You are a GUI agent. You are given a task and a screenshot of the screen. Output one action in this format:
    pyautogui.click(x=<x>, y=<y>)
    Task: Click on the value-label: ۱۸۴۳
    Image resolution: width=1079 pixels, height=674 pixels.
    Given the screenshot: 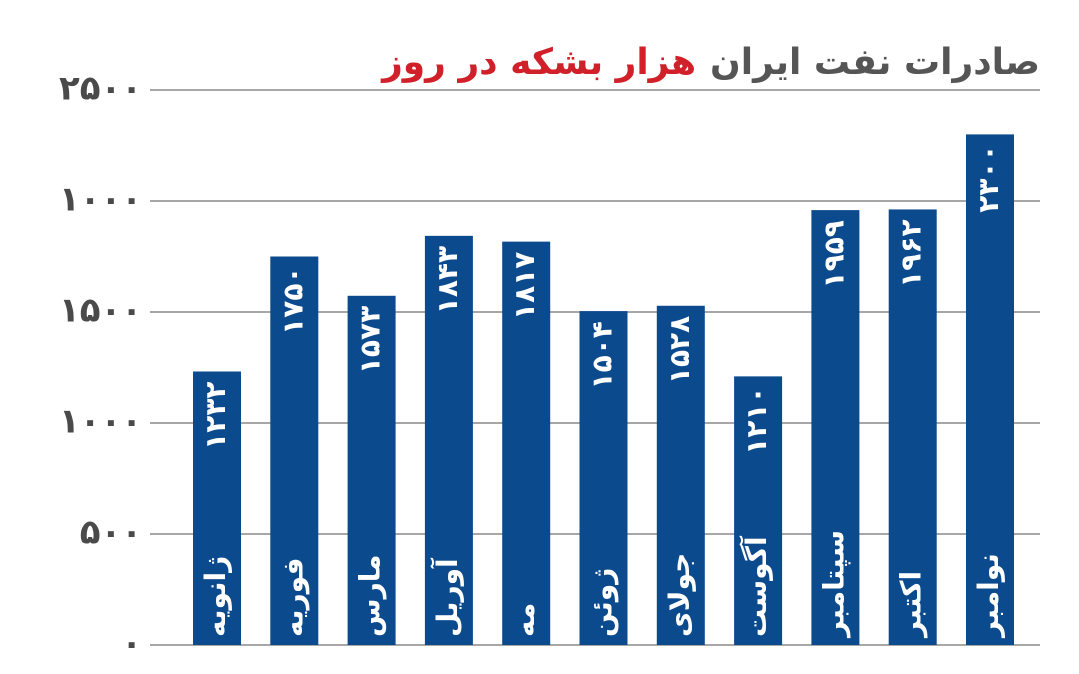 What is the action you would take?
    pyautogui.click(x=447, y=280)
    